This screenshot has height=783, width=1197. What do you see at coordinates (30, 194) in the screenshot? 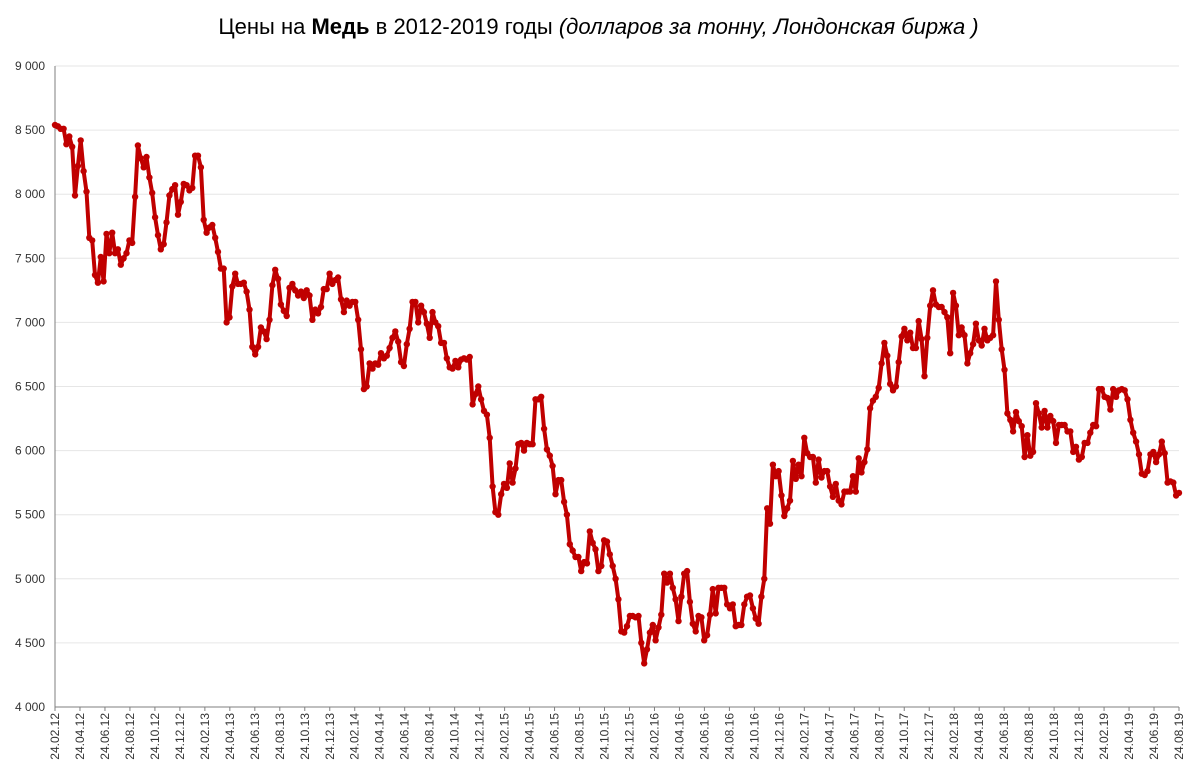
I see `y-tick-label: 8 000` at bounding box center [30, 194].